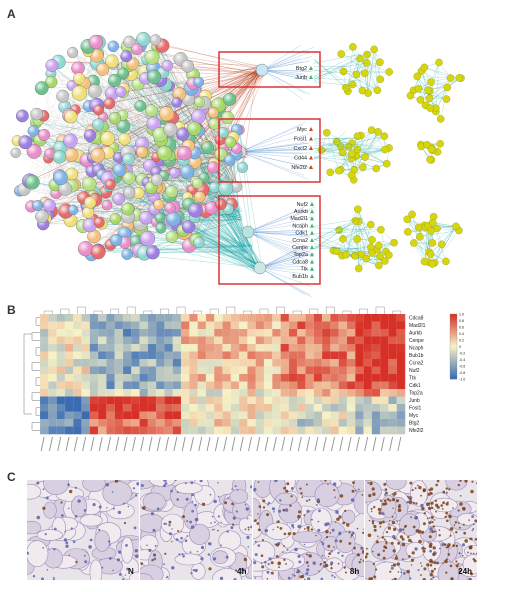 The width and height of the screenshot is (507, 592). Describe the element at coordinates (247, 312) in the screenshot. I see `dendrogram-branch` at that location.